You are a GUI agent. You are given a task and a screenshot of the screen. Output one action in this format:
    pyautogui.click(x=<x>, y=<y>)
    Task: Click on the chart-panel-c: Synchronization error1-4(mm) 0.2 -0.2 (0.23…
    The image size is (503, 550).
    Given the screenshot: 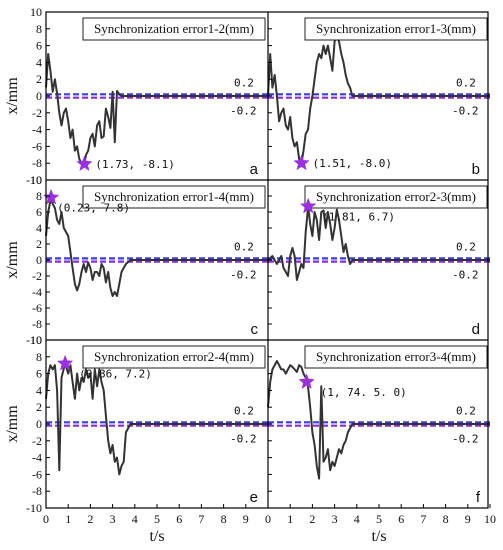 What is the action you would take?
    pyautogui.click(x=155, y=261)
    